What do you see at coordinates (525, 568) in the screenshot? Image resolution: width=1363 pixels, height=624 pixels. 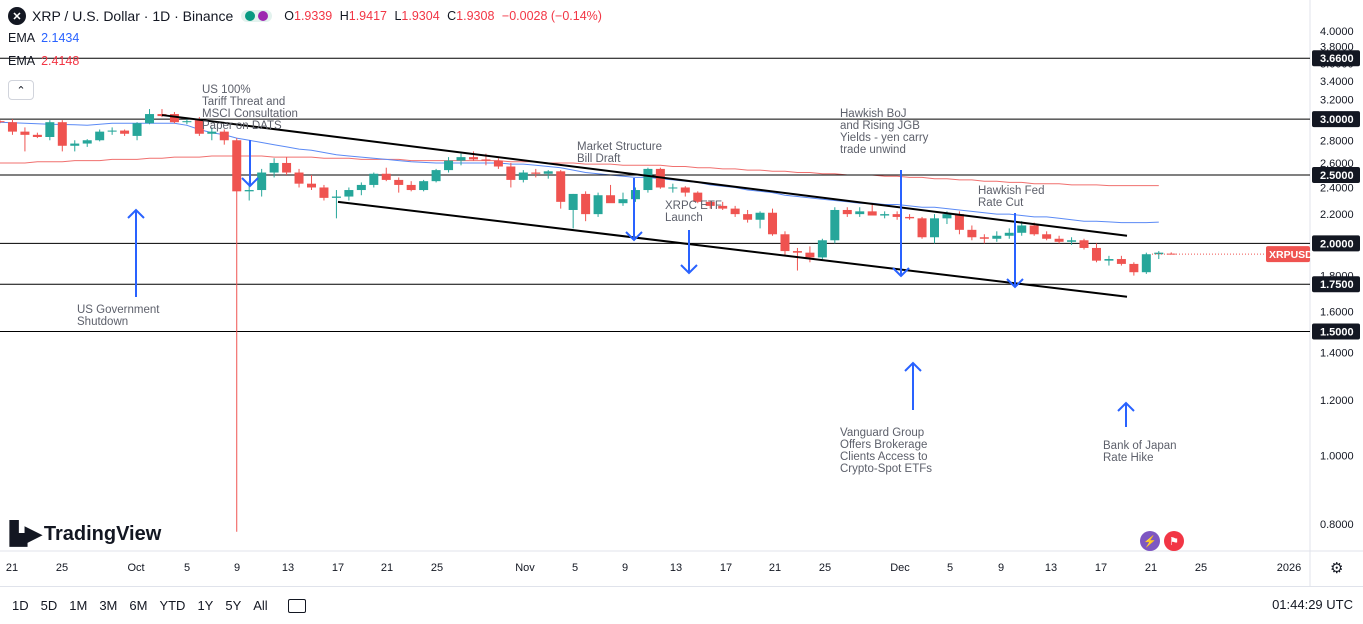 I see `x-tick-label: Nov` at bounding box center [525, 568].